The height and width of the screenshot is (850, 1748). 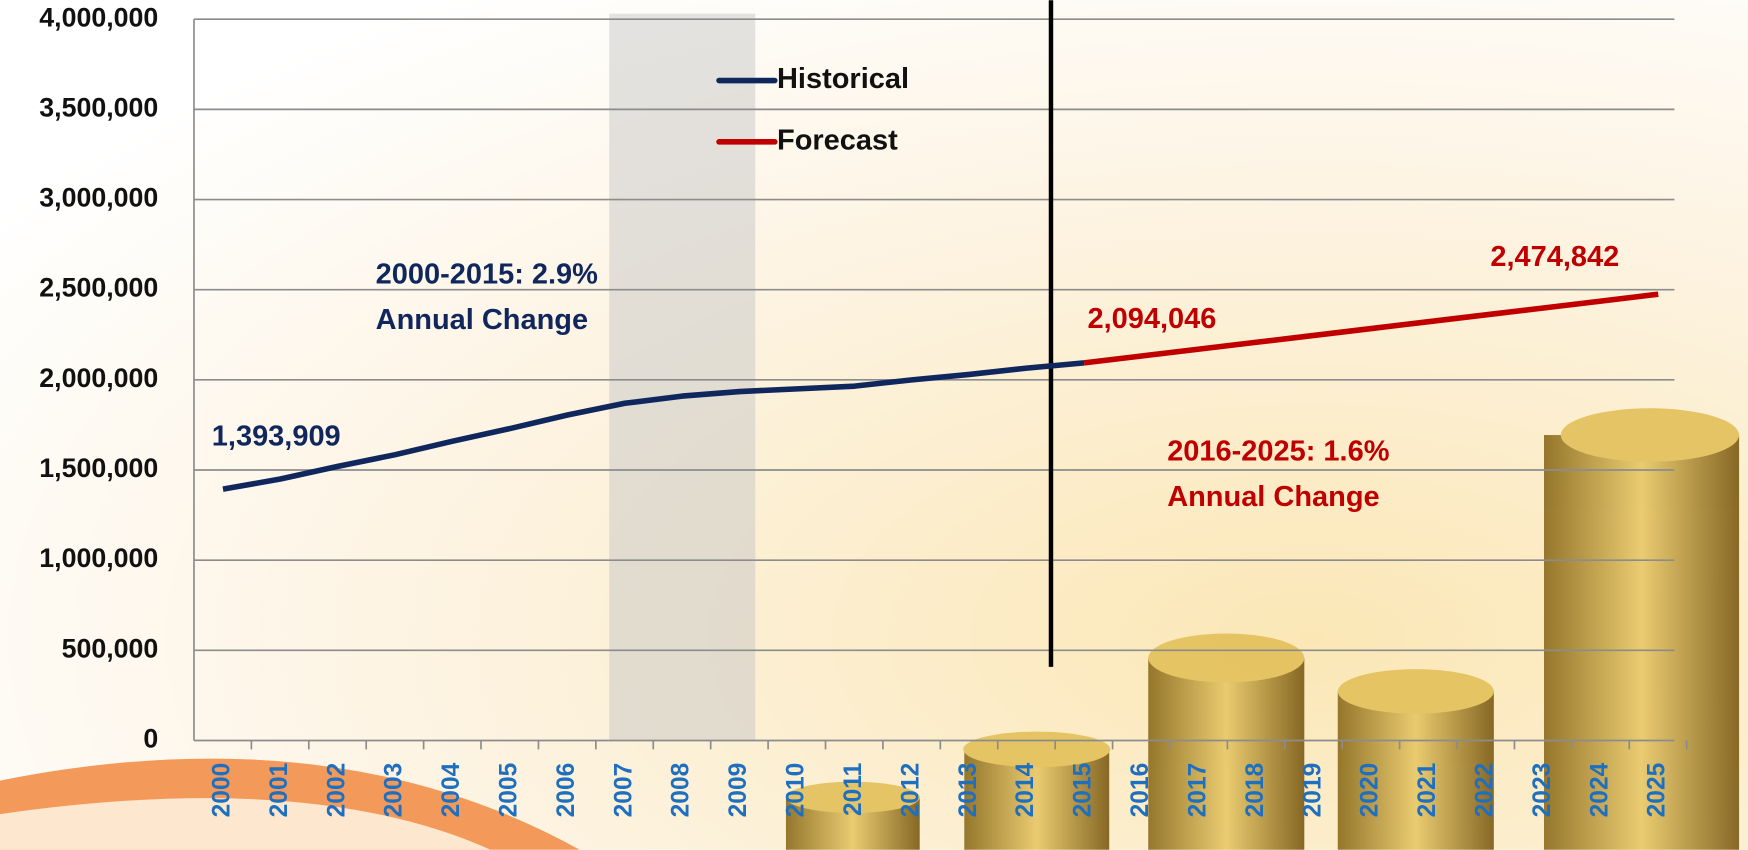 I want to click on x-tick-label: 2016, so click(x=1140, y=790).